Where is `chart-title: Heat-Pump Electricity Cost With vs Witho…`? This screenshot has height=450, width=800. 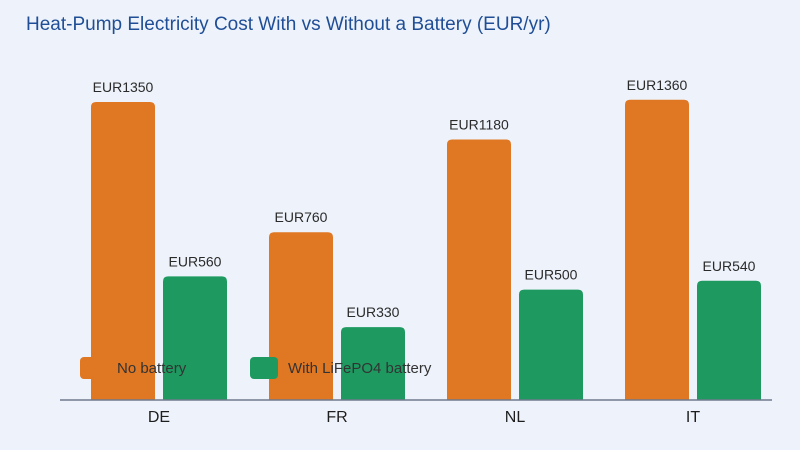
chart-title: Heat-Pump Electricity Cost With vs Witho… is located at coordinates (288, 24).